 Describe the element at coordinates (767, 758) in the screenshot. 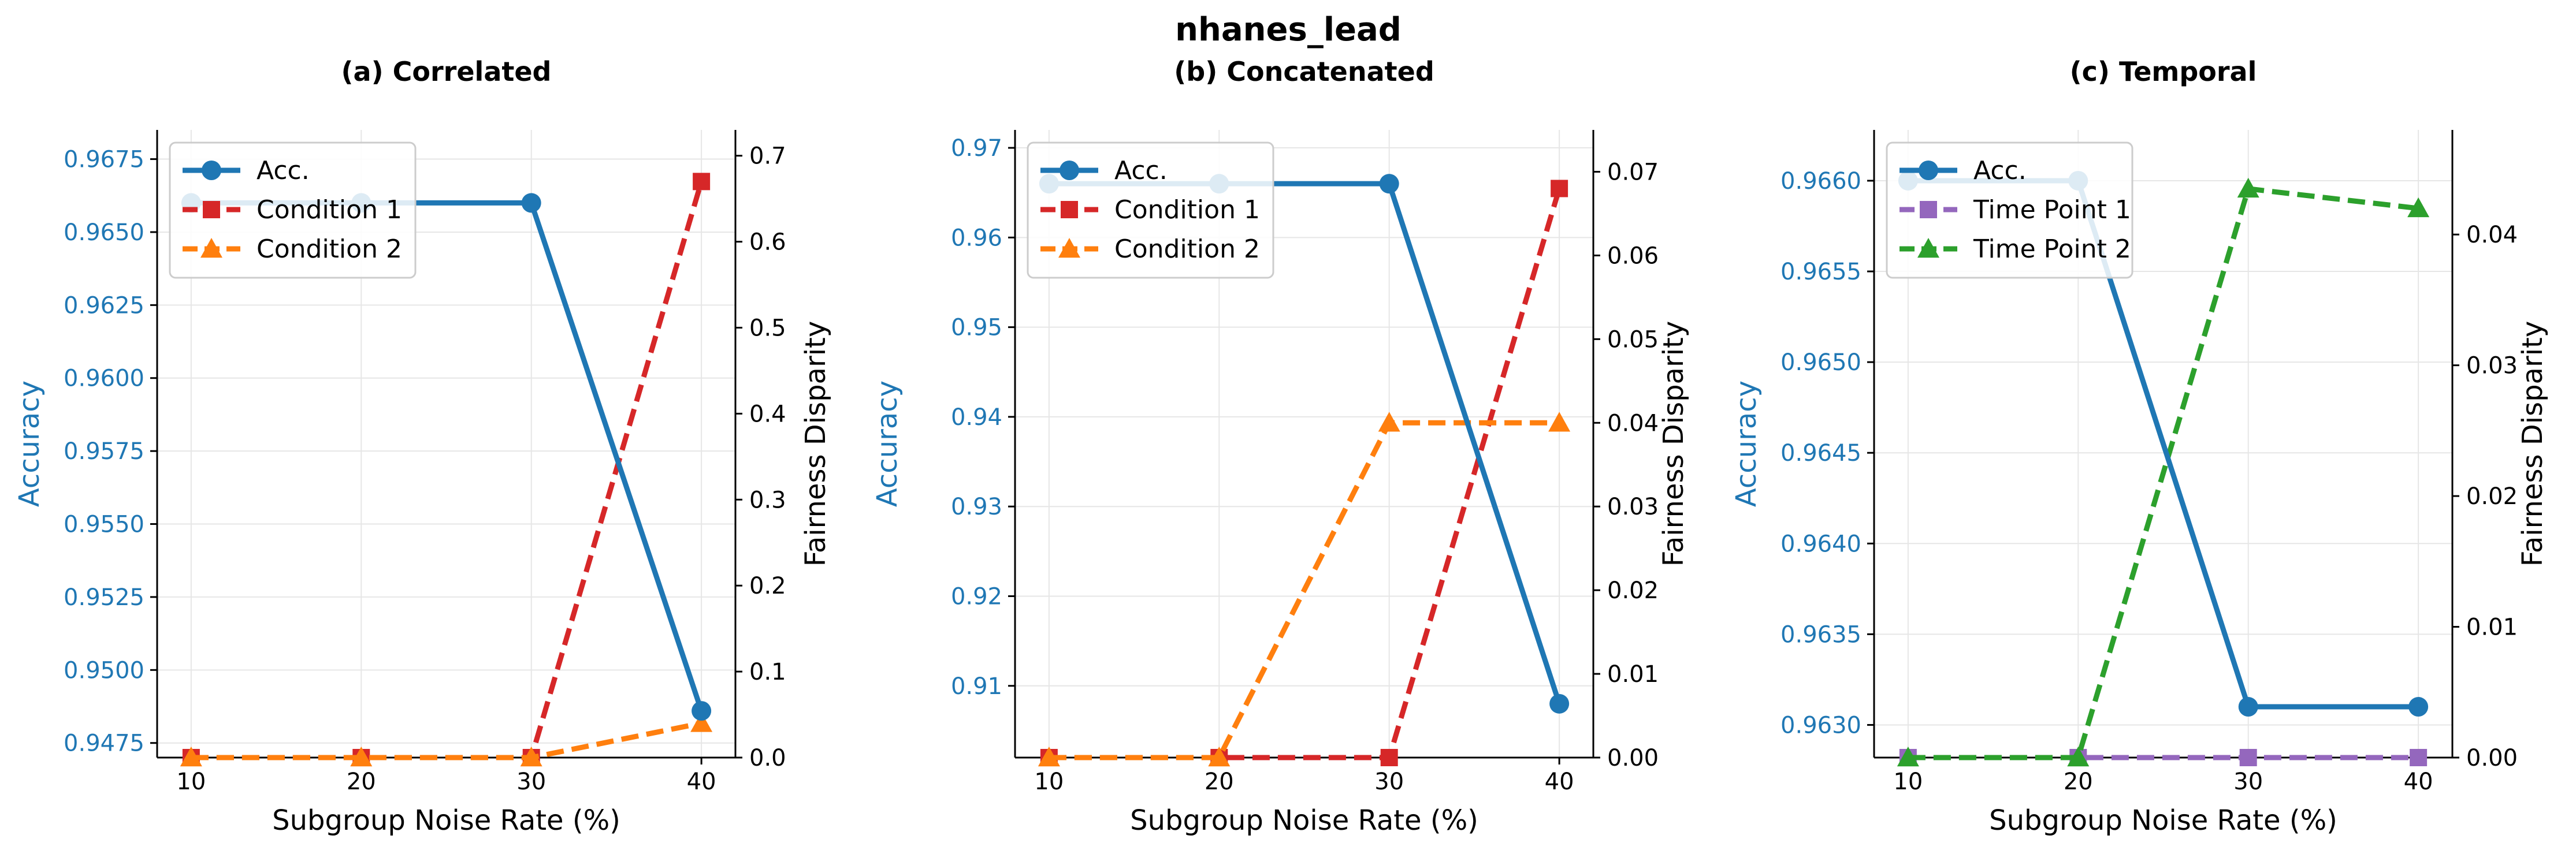

I see `right-y-tick-label: 0.0` at that location.